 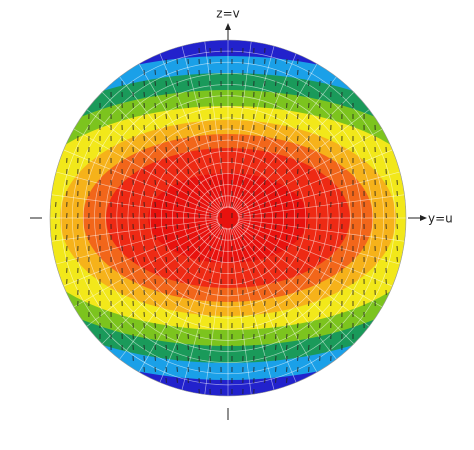 What do you see at coordinates (227, 14) in the screenshot?
I see `vertical-axis-label: z=v` at bounding box center [227, 14].